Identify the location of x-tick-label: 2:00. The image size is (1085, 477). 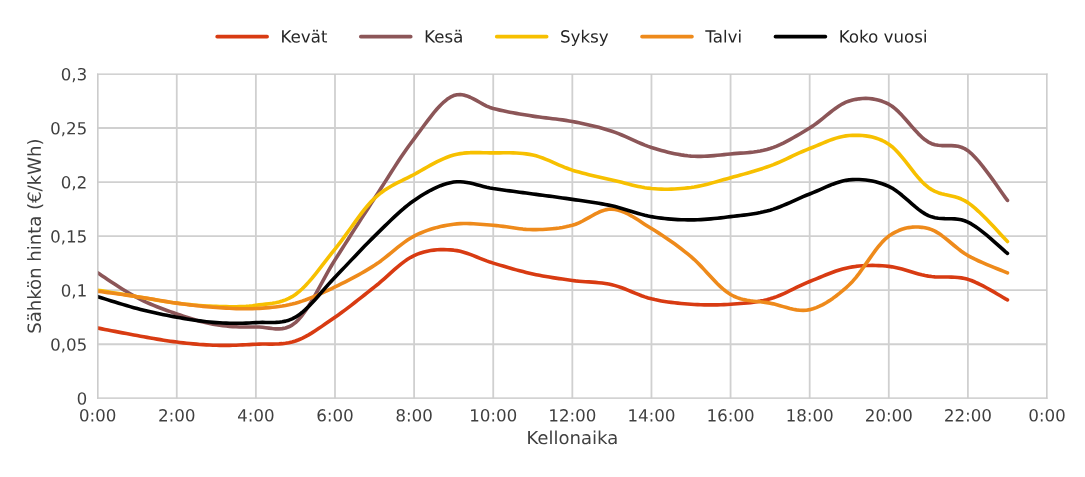
(177, 415).